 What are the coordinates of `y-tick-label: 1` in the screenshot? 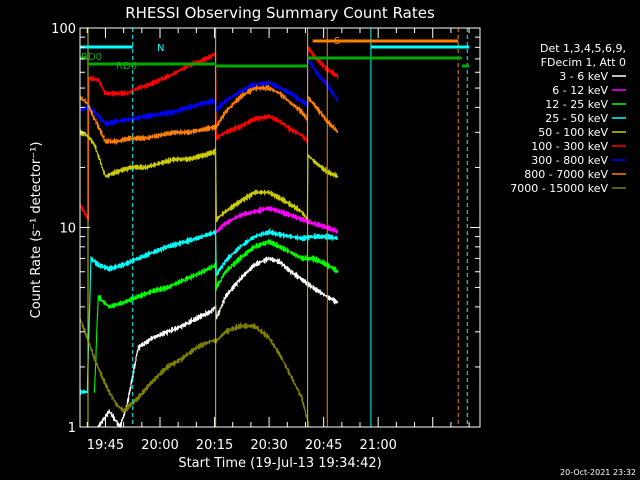 It's located at (72, 428).